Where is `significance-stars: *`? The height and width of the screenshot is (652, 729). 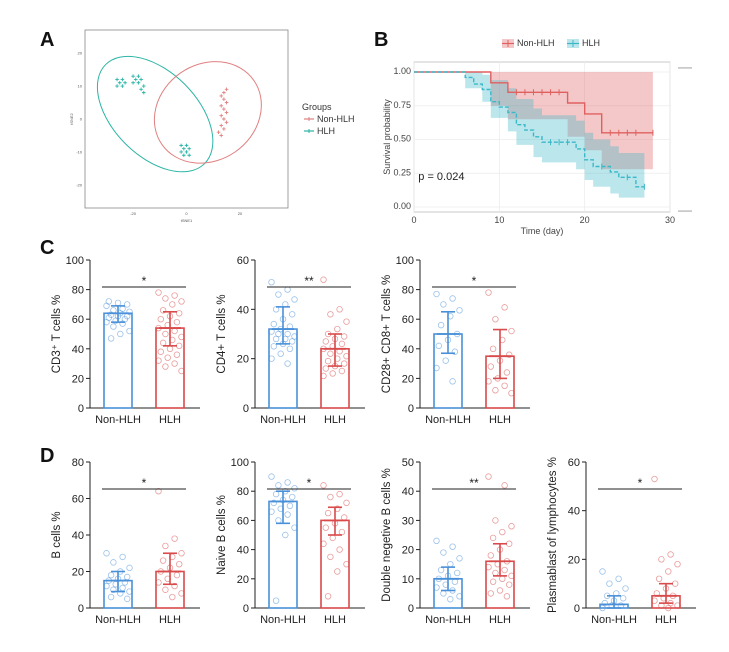 significance-stars: * is located at coordinates (474, 281).